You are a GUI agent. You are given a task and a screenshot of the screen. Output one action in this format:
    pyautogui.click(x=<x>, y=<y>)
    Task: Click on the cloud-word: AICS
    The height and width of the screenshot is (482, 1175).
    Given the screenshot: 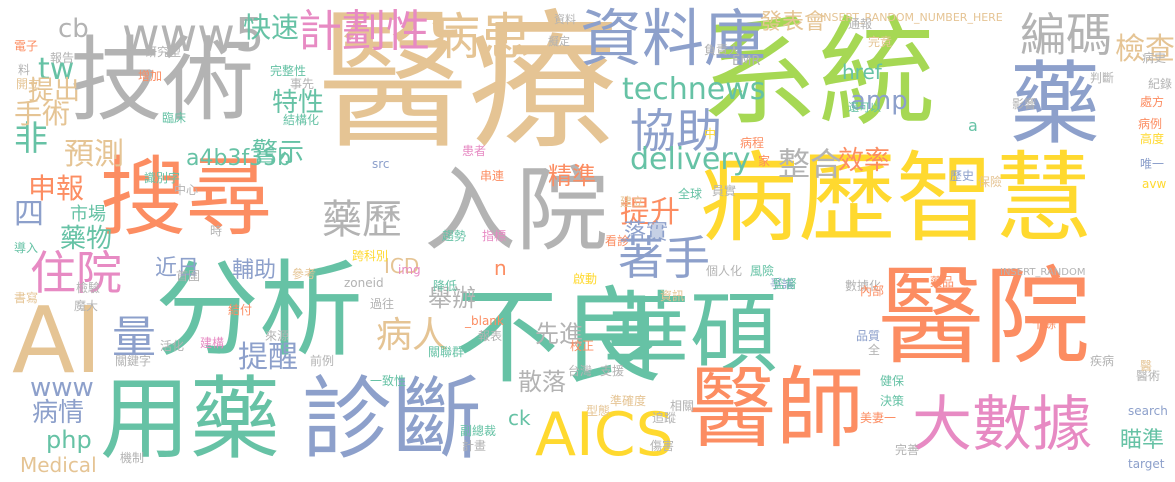 What is the action you would take?
    pyautogui.click(x=604, y=435)
    